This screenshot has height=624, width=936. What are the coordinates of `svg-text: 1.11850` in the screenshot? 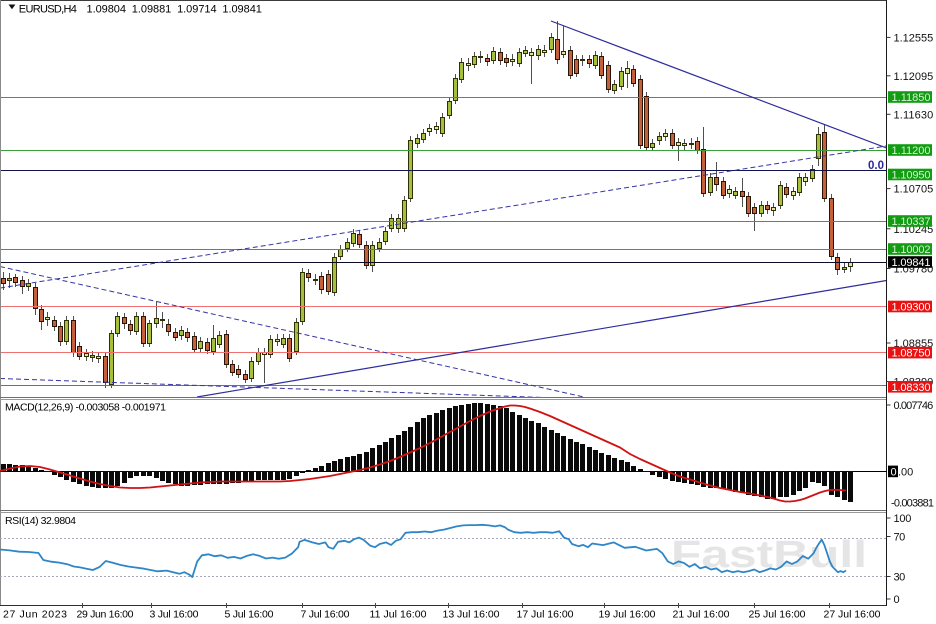 It's located at (911, 98).